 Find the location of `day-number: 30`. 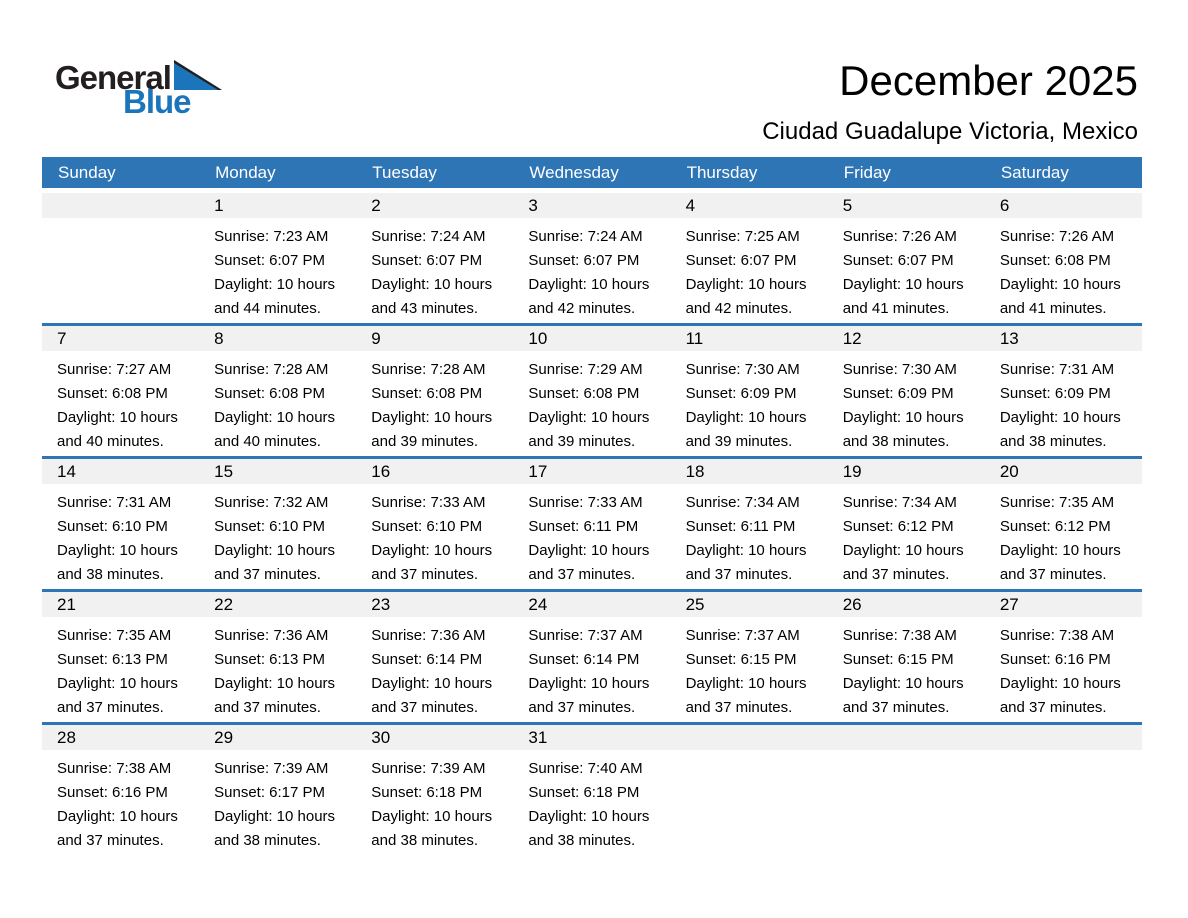

day-number: 30 is located at coordinates (435, 737).